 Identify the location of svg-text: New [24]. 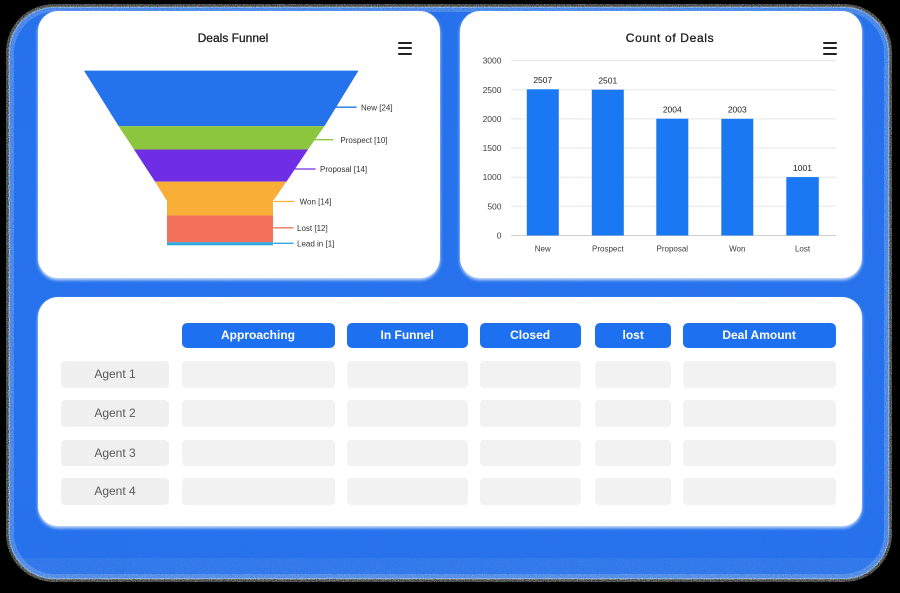
(377, 107).